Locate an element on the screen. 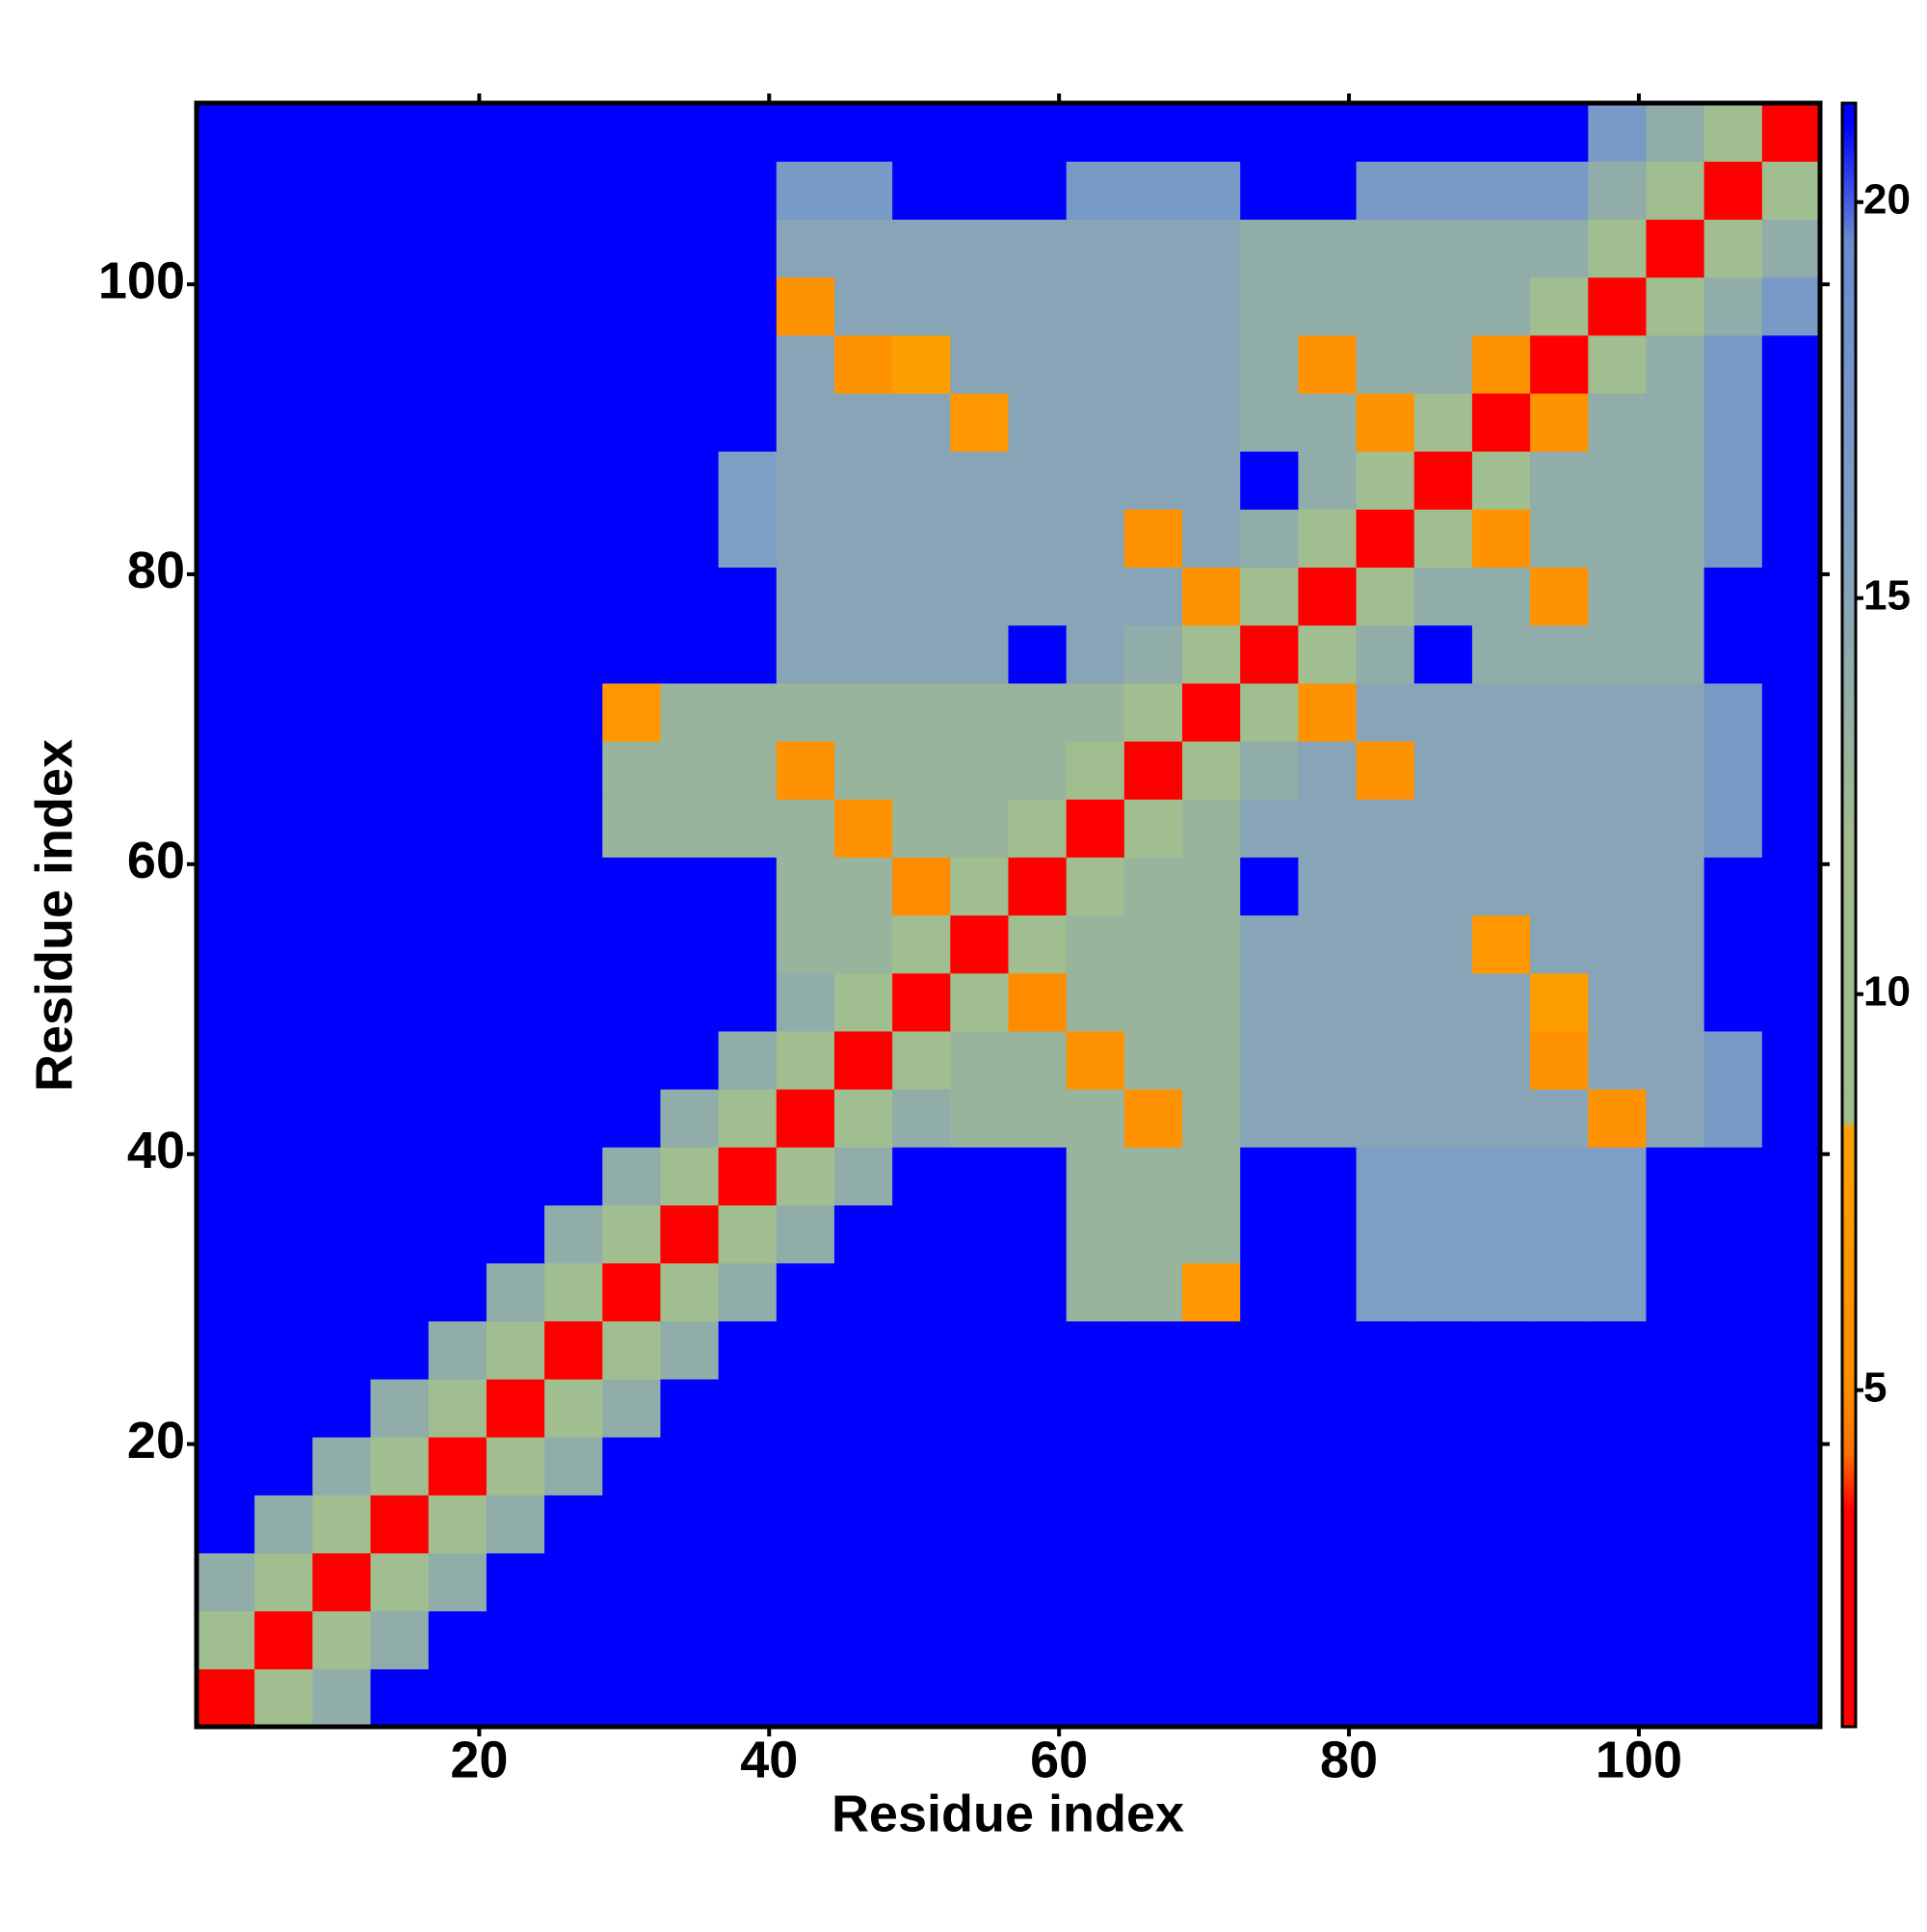  colorbar-tick-label: 20 is located at coordinates (1887, 199).